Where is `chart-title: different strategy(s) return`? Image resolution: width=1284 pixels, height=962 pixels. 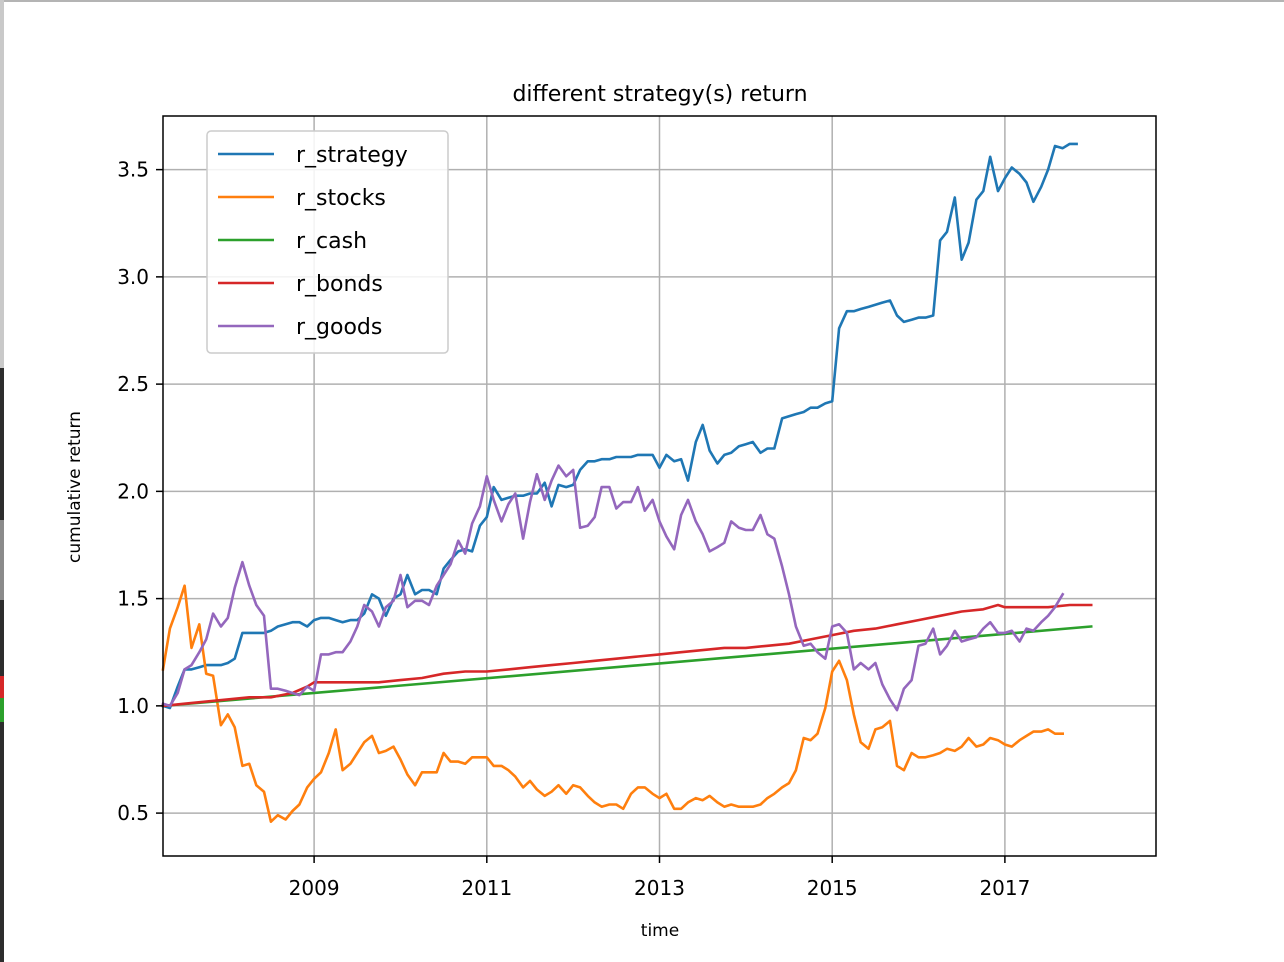
chart-title: different strategy(s) return is located at coordinates (659, 94).